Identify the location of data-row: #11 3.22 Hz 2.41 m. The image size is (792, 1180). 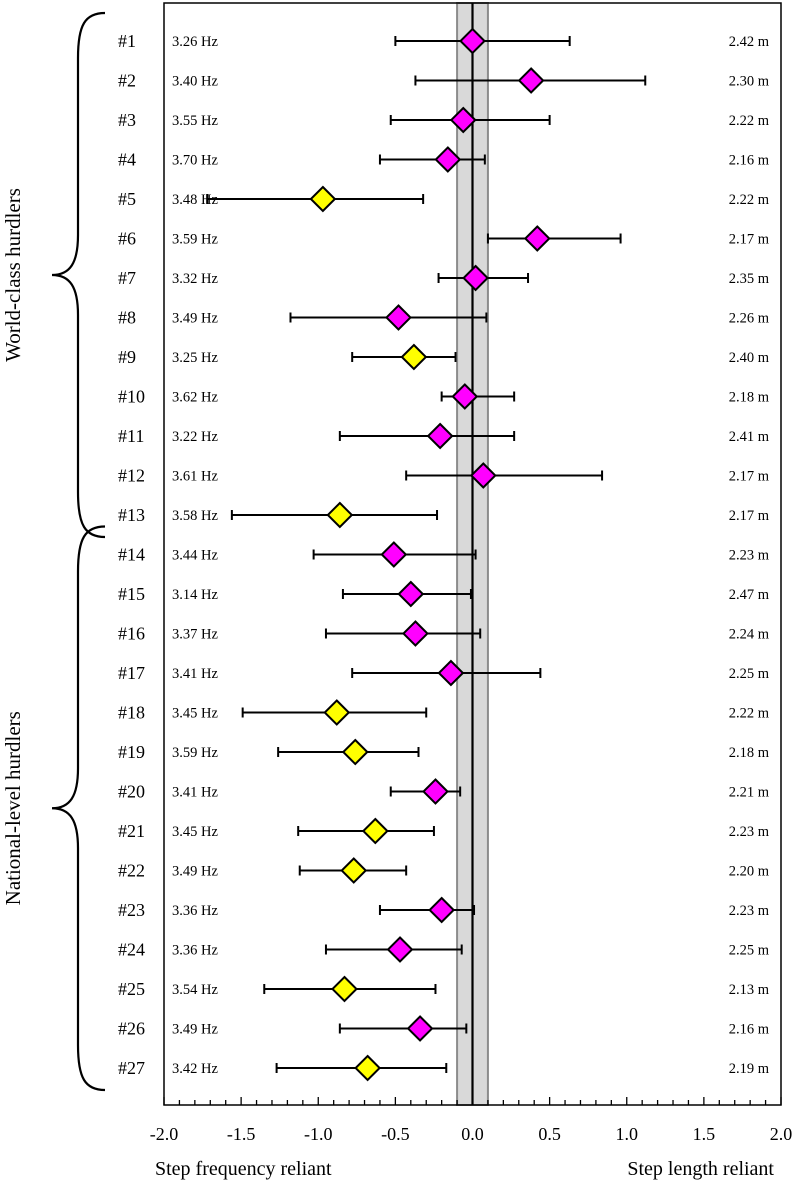
(444, 436).